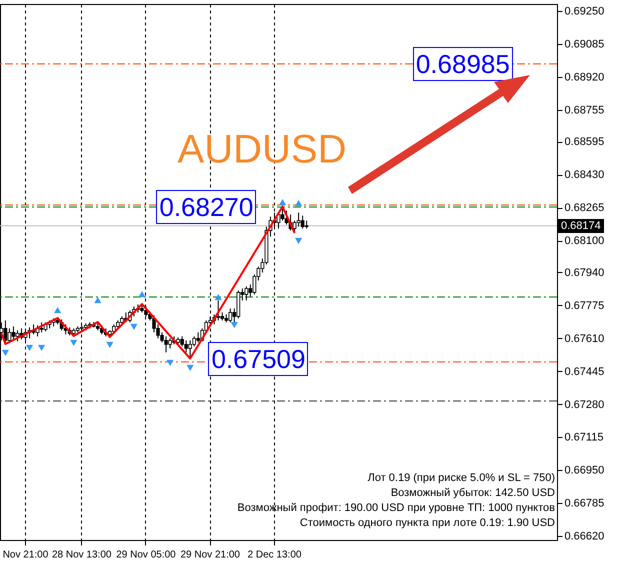 The width and height of the screenshot is (617, 564). Describe the element at coordinates (262, 150) in the screenshot. I see `text: AUDUSD` at that location.